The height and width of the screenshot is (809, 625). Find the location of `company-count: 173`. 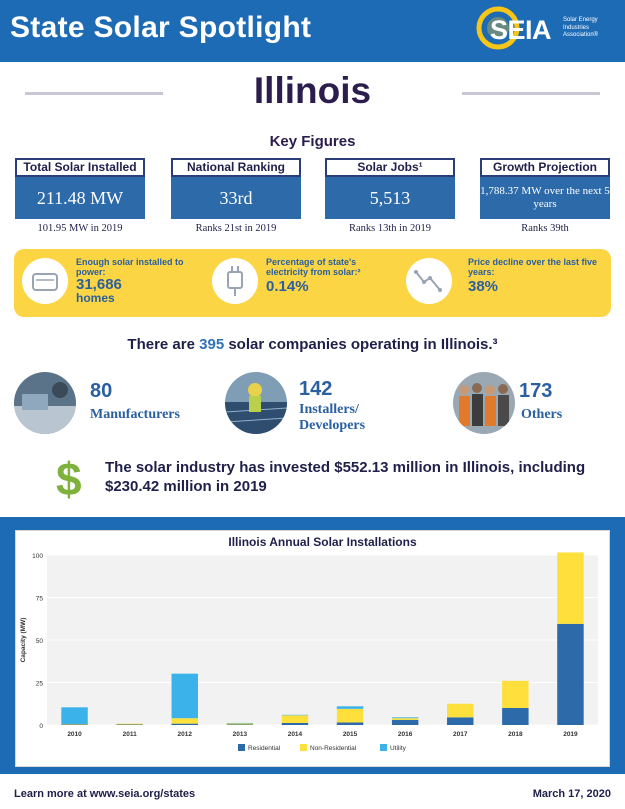

company-count: 173 is located at coordinates (536, 391).